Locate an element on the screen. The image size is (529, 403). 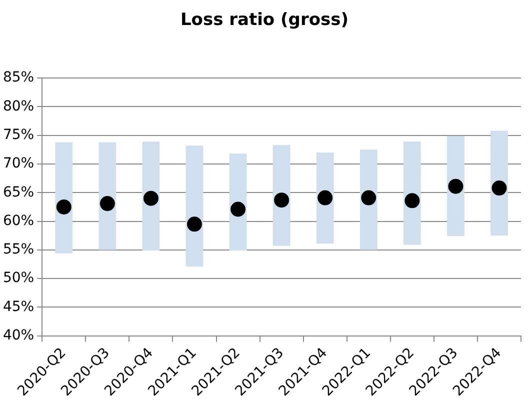
y-tick-label: 70% is located at coordinates (18, 164).